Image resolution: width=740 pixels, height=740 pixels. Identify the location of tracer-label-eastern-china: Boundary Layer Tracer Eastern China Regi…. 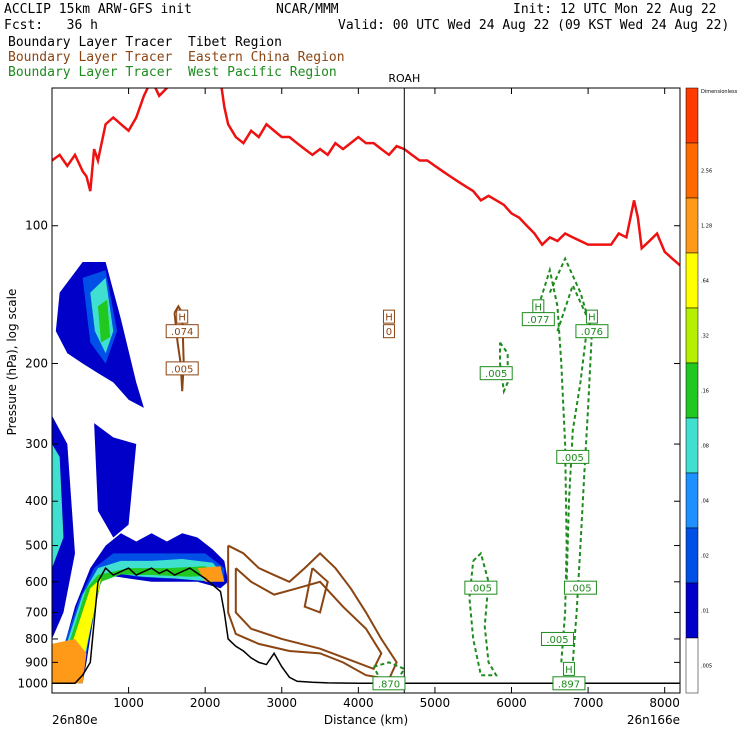
(176, 57).